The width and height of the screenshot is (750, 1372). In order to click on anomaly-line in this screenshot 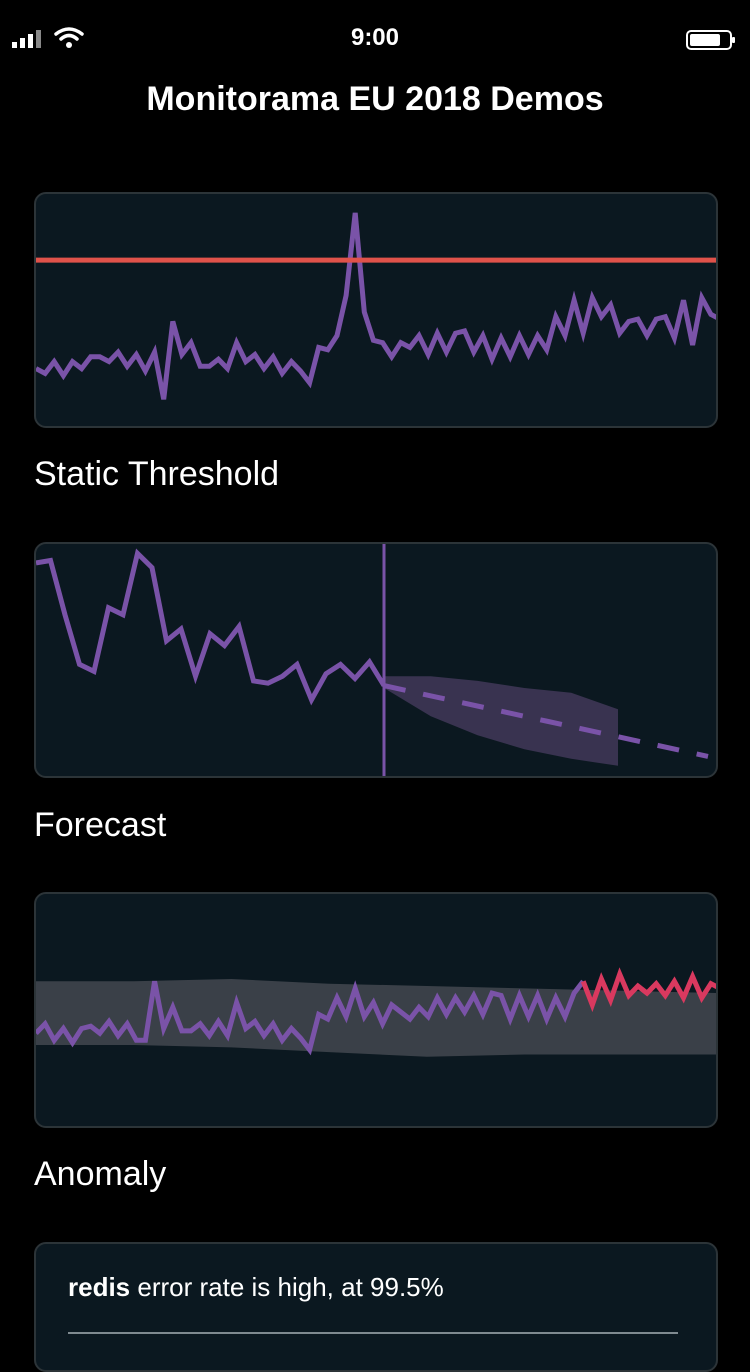, I will do `click(648, 990)`.